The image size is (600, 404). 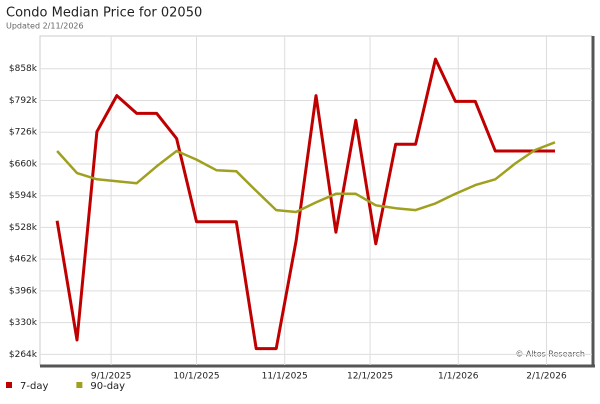 I want to click on x-tick-label: 10/1/2025, so click(x=196, y=377).